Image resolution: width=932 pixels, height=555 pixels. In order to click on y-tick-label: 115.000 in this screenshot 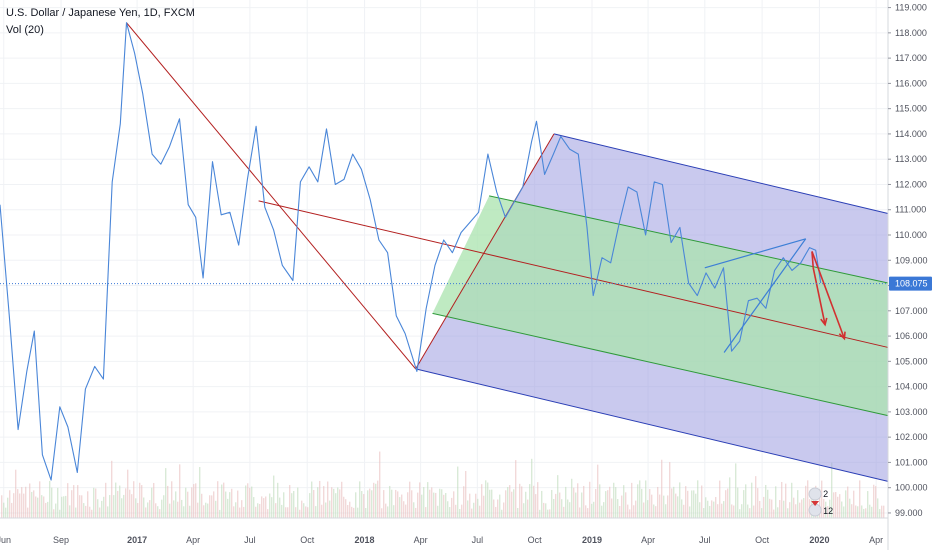, I will do `click(911, 109)`.